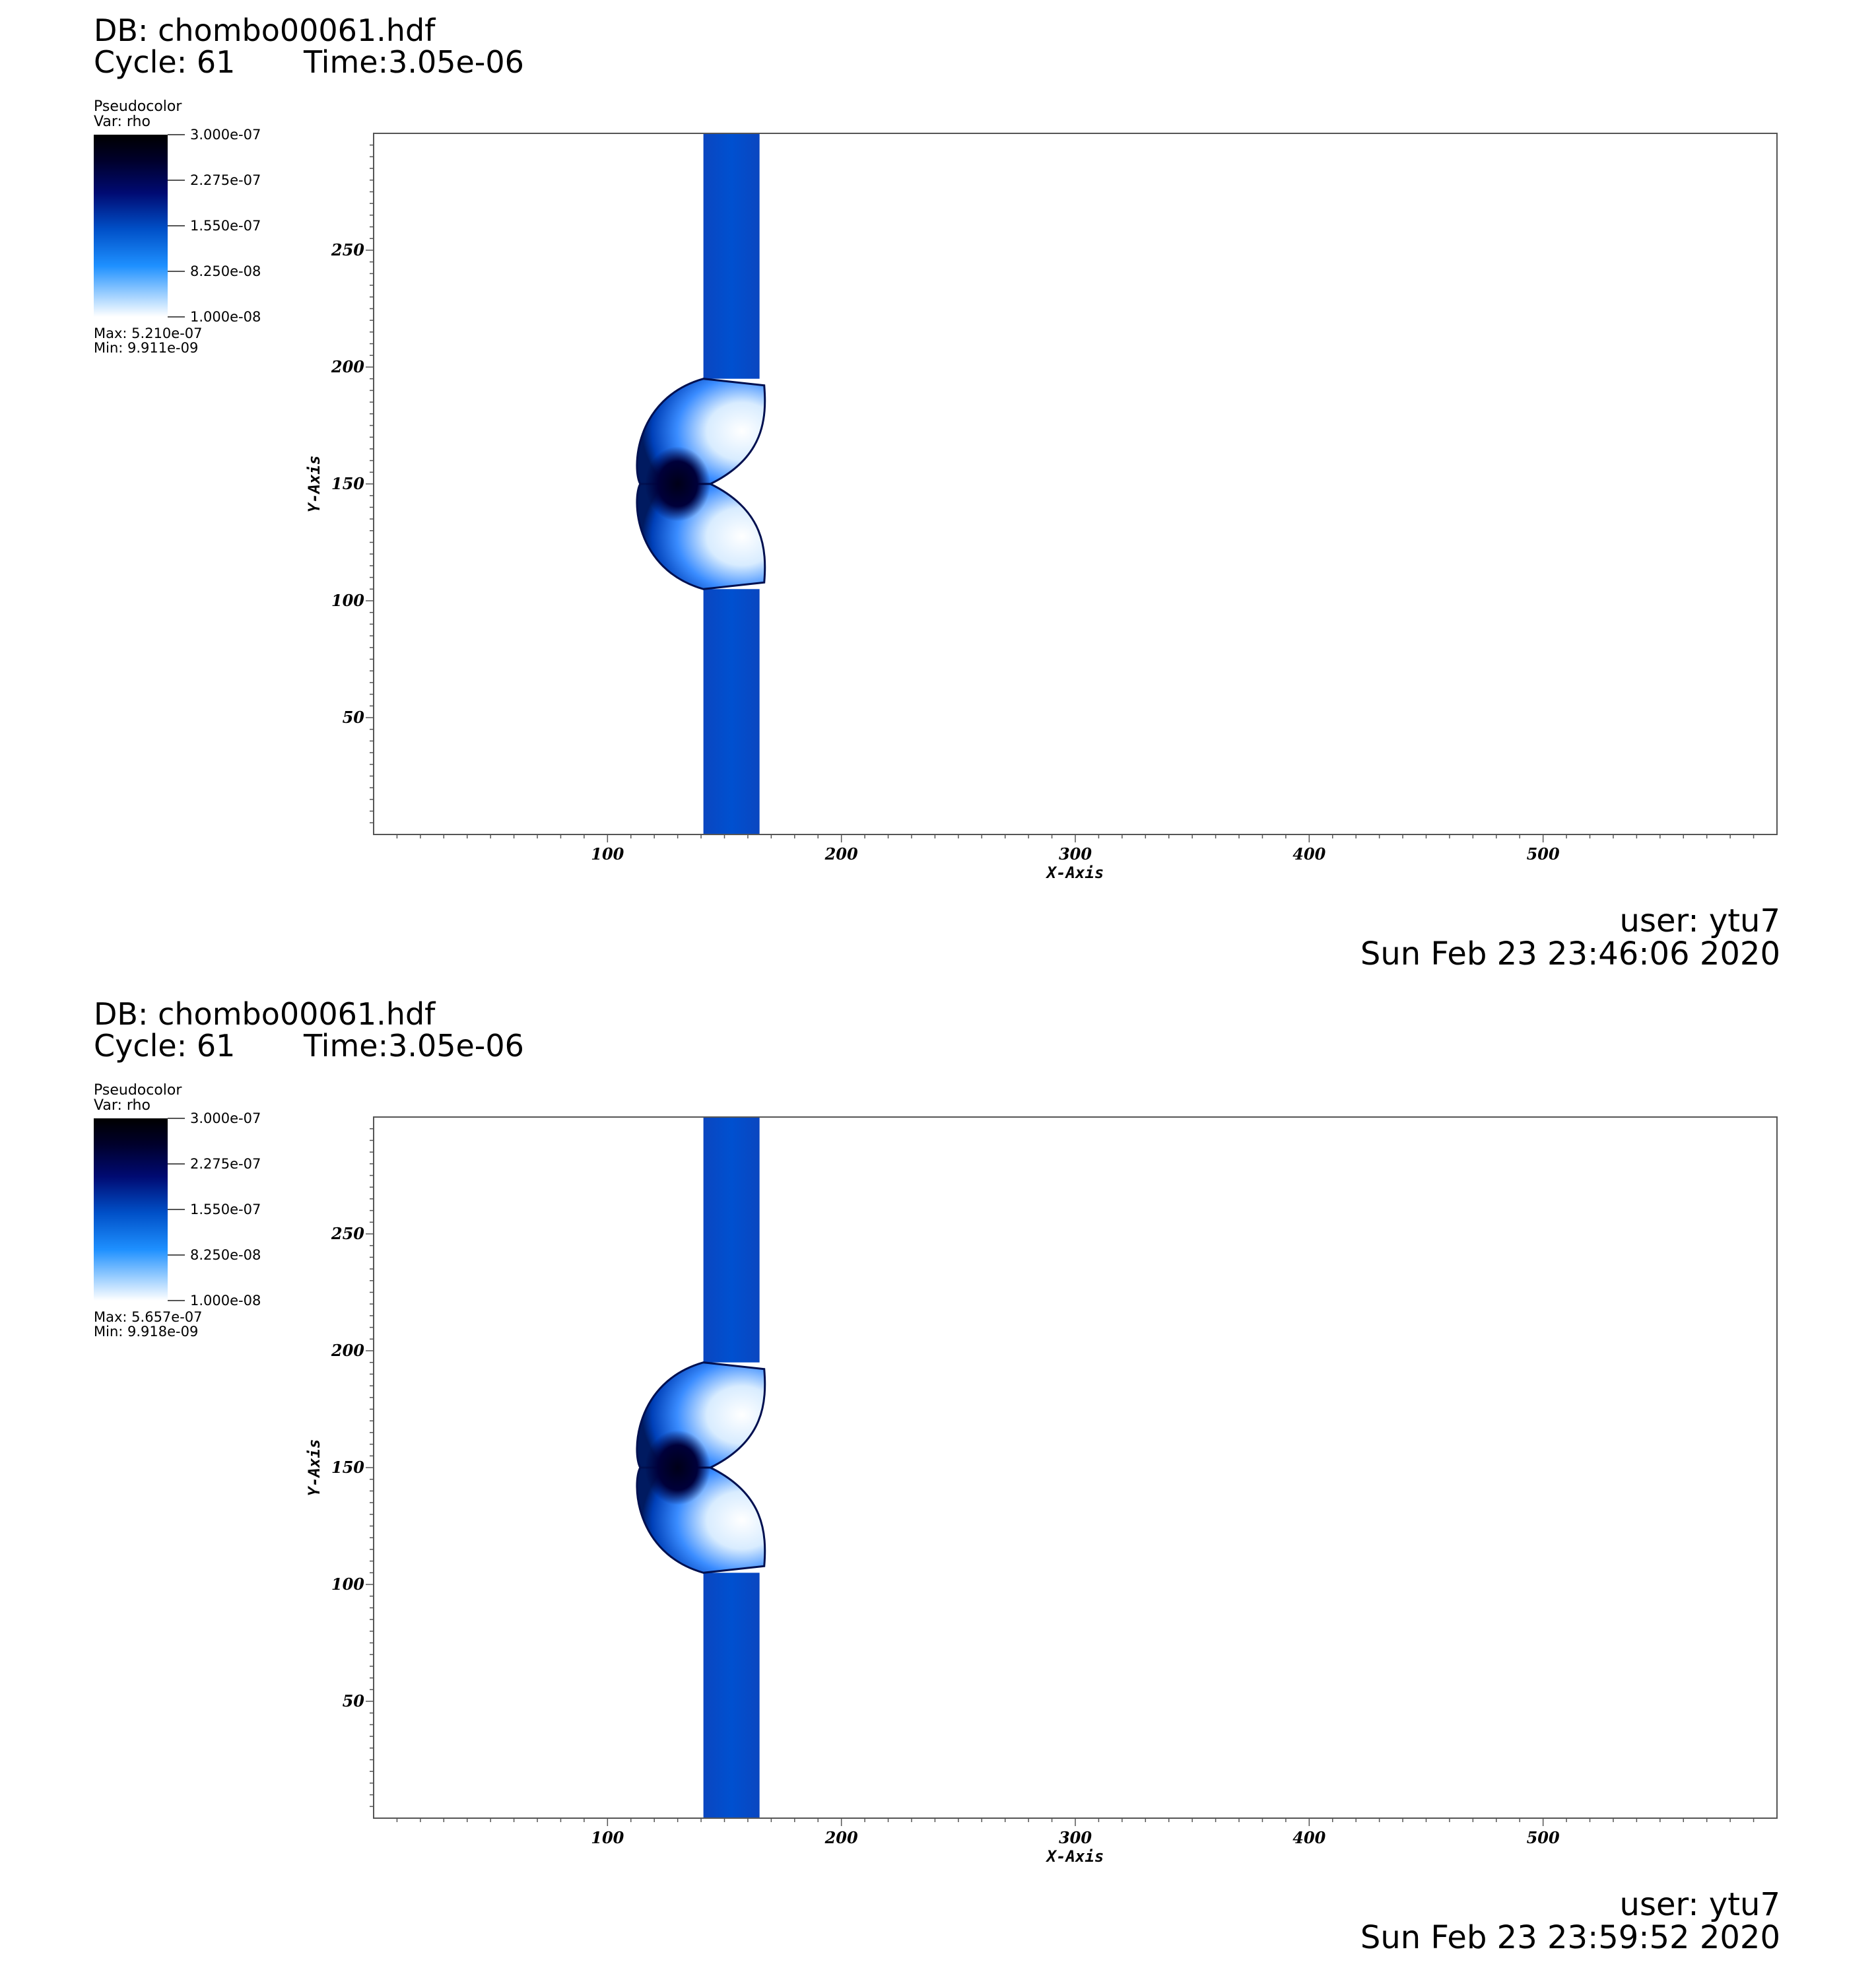  What do you see at coordinates (146, 1332) in the screenshot?
I see `legend-min: Min: 9.918e-09` at bounding box center [146, 1332].